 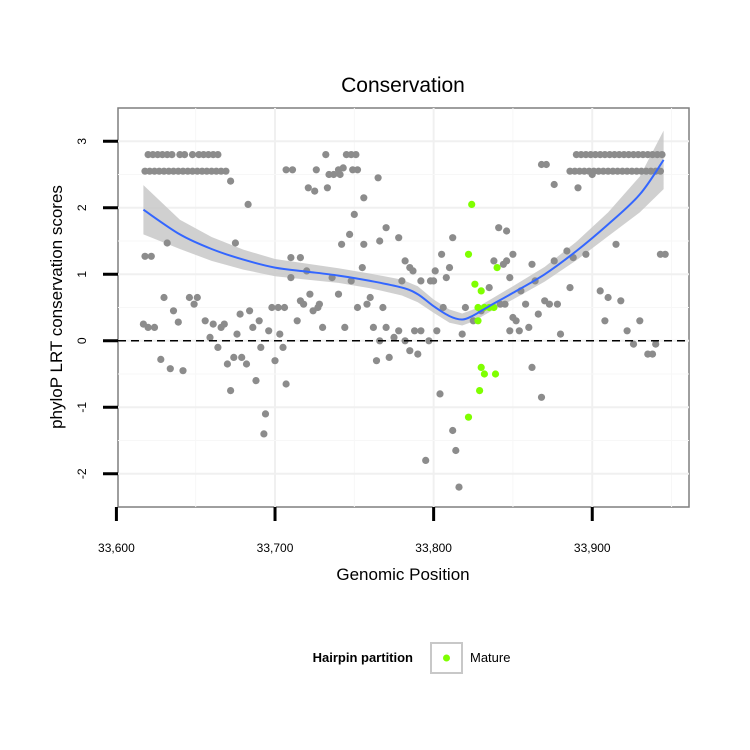 What do you see at coordinates (433, 548) in the screenshot?
I see `x-tick-label: 33,800` at bounding box center [433, 548].